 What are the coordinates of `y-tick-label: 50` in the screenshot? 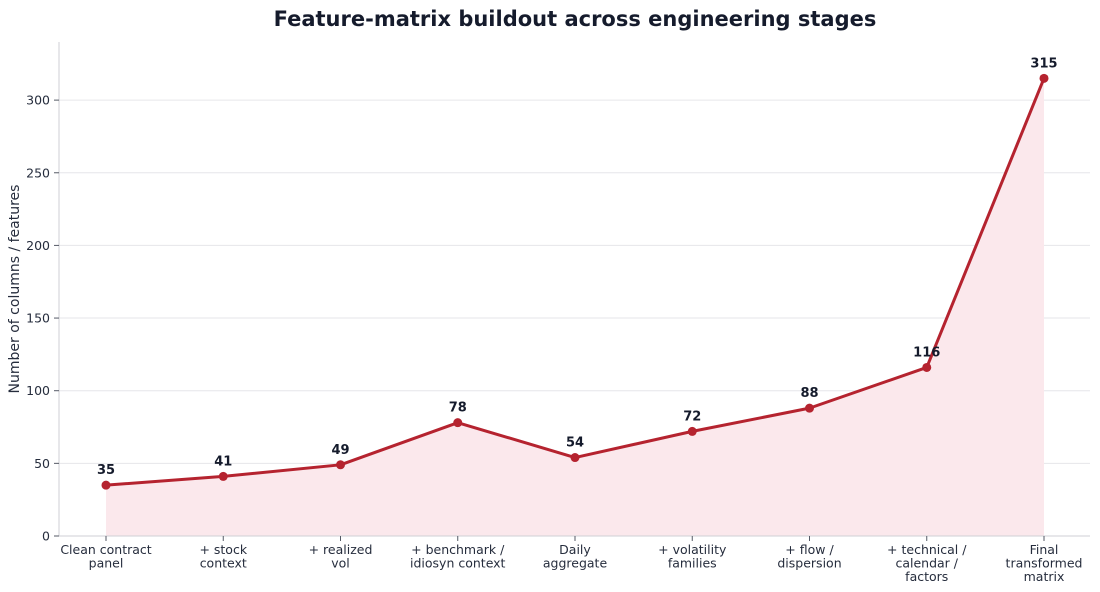 It's located at (42, 463).